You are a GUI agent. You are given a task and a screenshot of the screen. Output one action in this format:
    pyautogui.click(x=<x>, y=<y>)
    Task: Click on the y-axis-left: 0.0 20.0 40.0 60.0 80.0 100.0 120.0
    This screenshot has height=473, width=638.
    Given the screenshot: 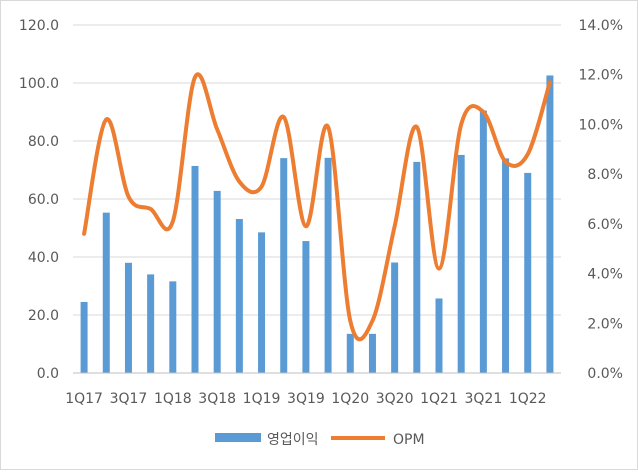 What is the action you would take?
    pyautogui.click(x=39, y=200)
    